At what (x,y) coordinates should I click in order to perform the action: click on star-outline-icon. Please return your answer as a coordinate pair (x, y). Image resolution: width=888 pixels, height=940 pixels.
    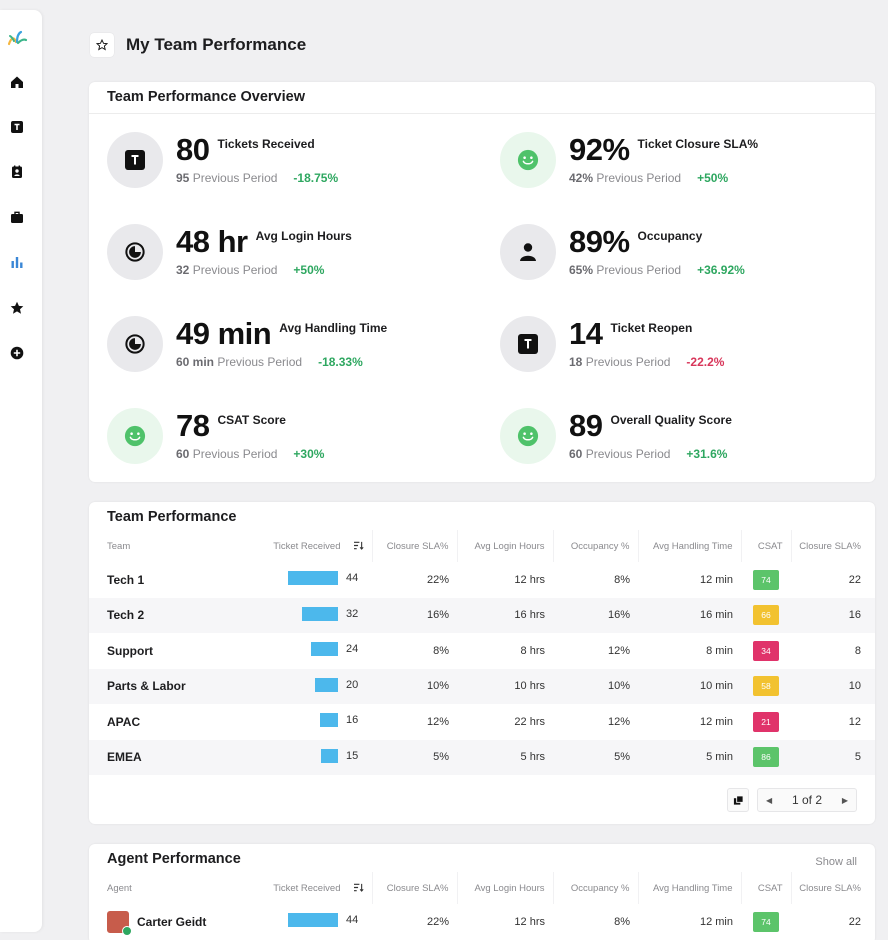
    Looking at the image, I should click on (102, 45).